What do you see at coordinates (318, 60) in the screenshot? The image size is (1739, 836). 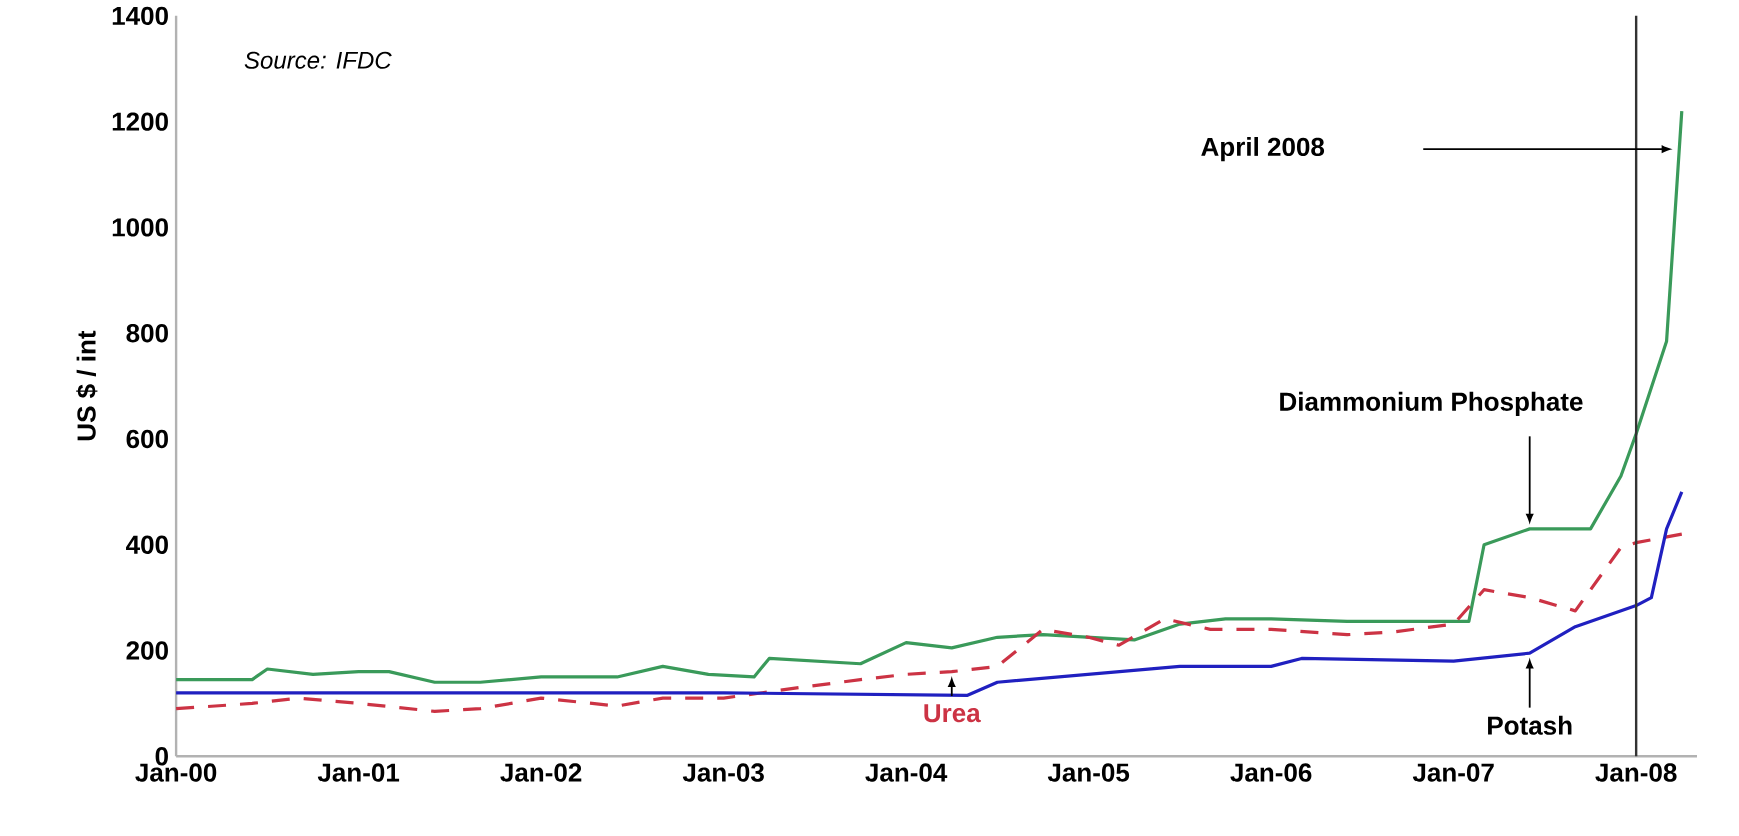 I see `annotation: Source: IFDC` at bounding box center [318, 60].